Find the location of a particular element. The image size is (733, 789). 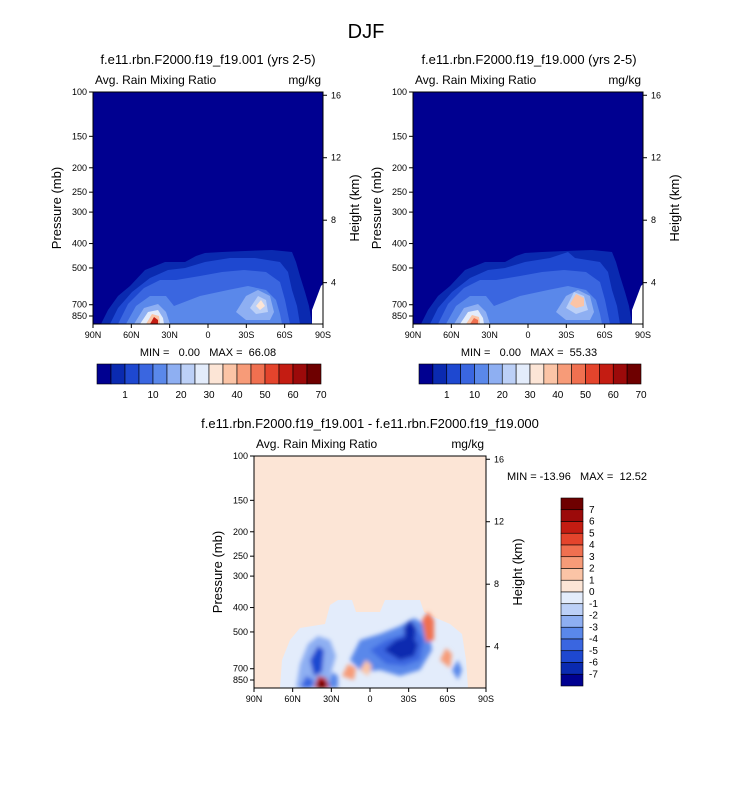

y2-tick-label: 12 is located at coordinates (656, 158).